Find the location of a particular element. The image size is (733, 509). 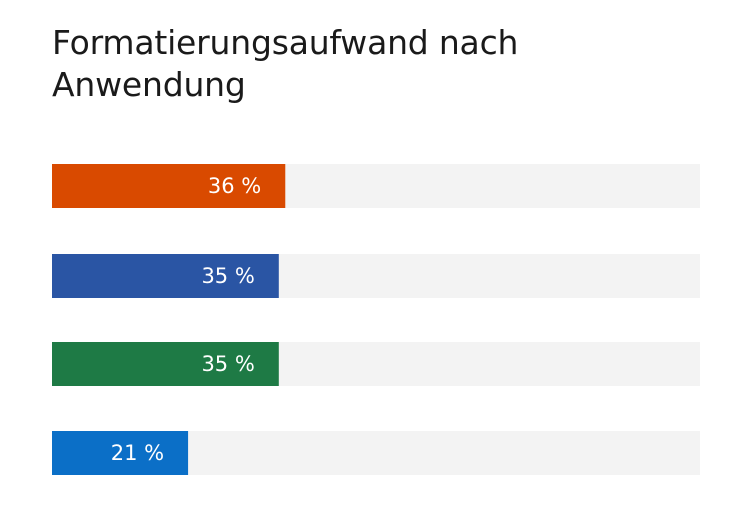

chart-title: Formatierungsaufwand nach Anwendung is located at coordinates (285, 63).